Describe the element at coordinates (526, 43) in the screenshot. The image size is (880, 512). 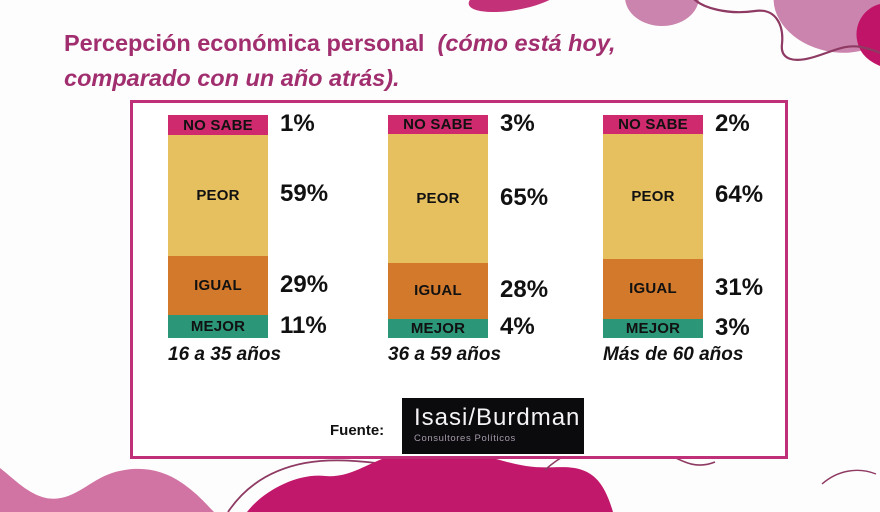
I see `page-title-italic-line1: (cómo está hoy,` at that location.